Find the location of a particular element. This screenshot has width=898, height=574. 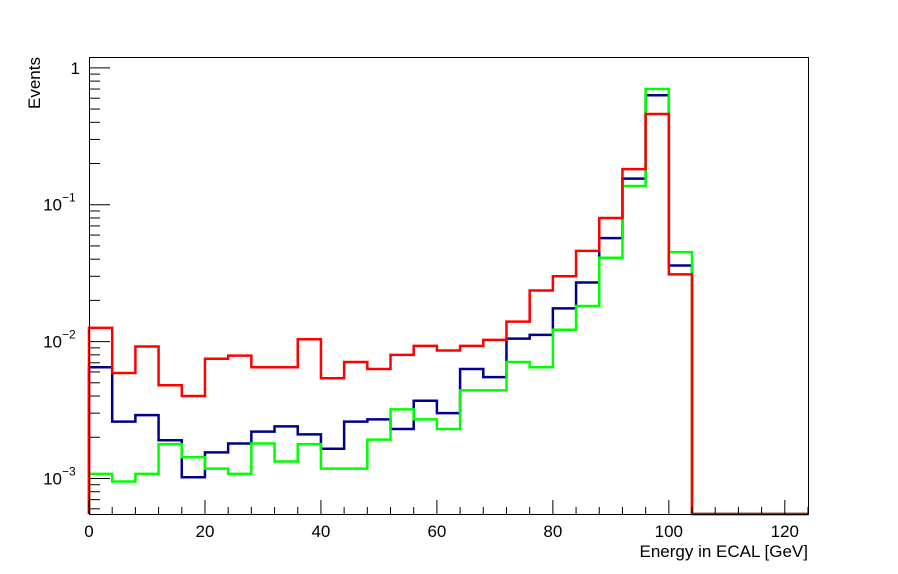

x-tick-label: 100 is located at coordinates (669, 531).